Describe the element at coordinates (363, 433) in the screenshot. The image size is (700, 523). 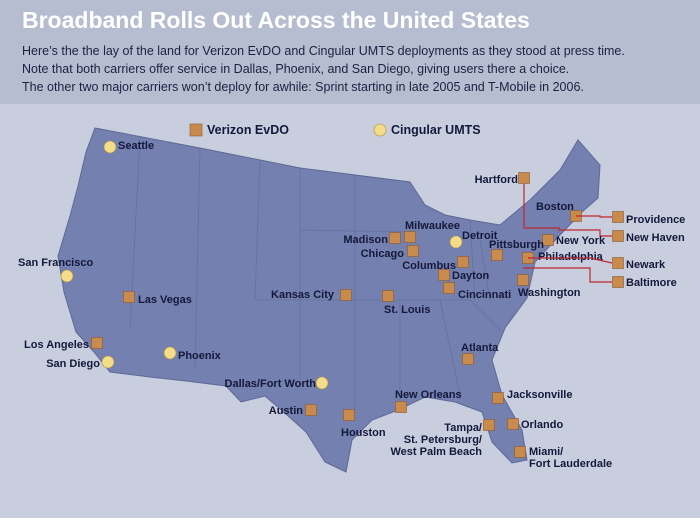
I see `city-label: Houston` at that location.